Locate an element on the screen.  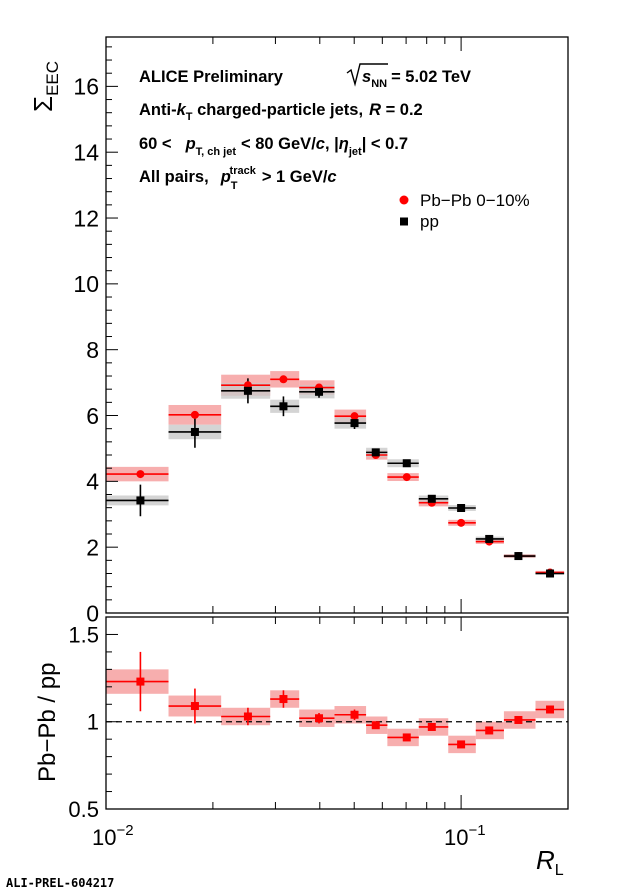
sqrt-symbol is located at coordinates (367, 75).